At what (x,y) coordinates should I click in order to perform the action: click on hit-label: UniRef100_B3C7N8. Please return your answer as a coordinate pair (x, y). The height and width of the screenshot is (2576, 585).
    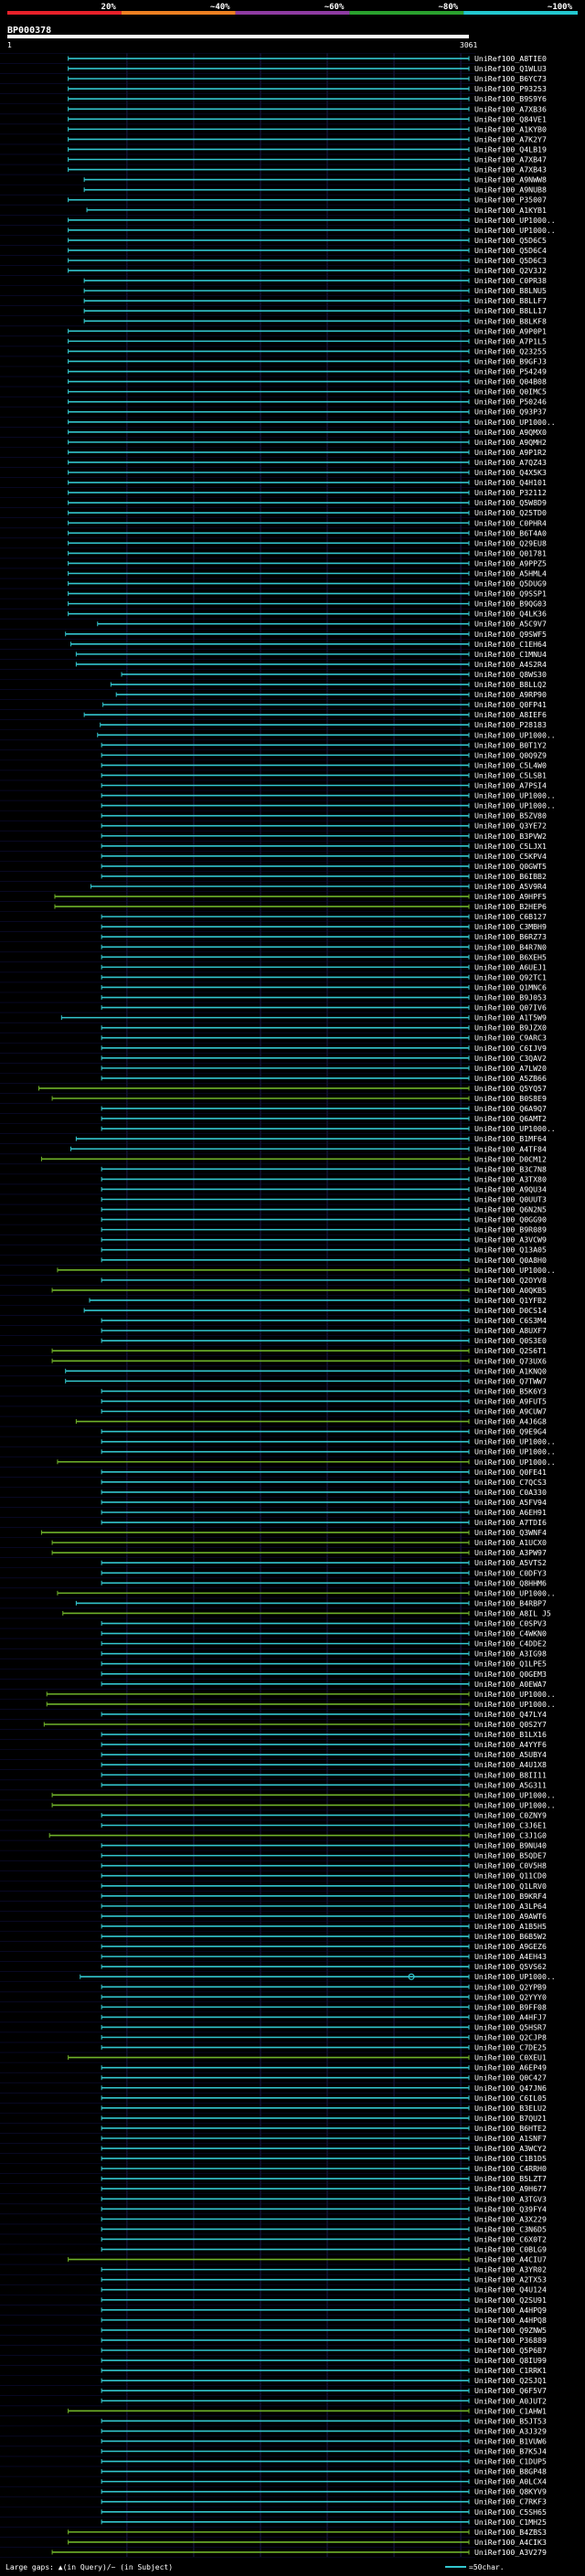
    Looking at the image, I should click on (511, 1168).